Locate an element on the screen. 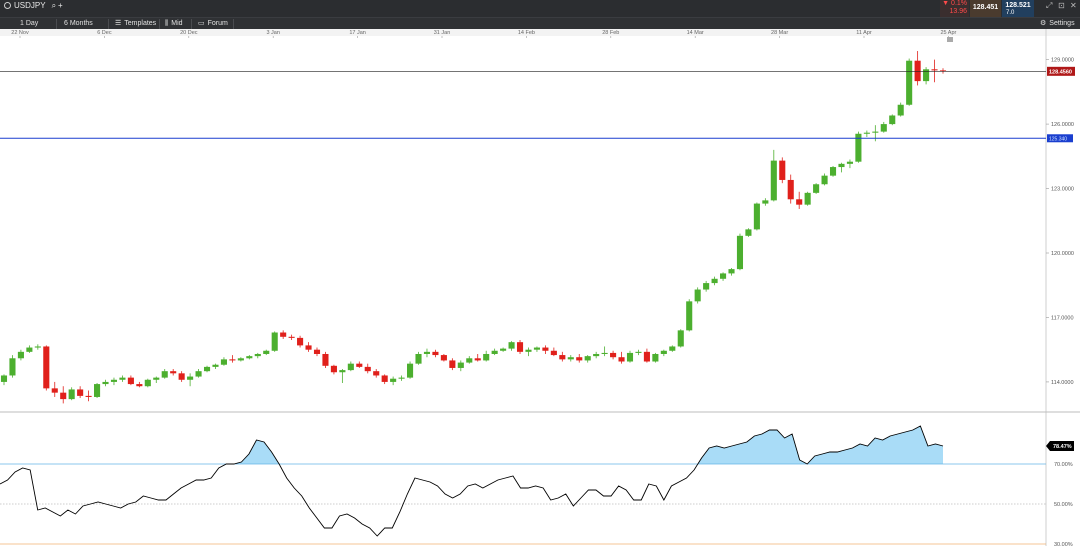 The height and width of the screenshot is (546, 1080). mid-button: ⫼ Mid is located at coordinates (174, 24).